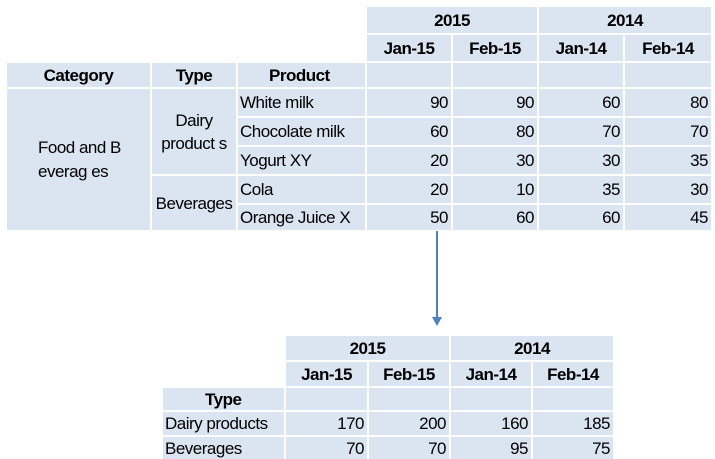 The height and width of the screenshot is (459, 715). What do you see at coordinates (409, 217) in the screenshot?
I see `value-cell: 50` at bounding box center [409, 217].